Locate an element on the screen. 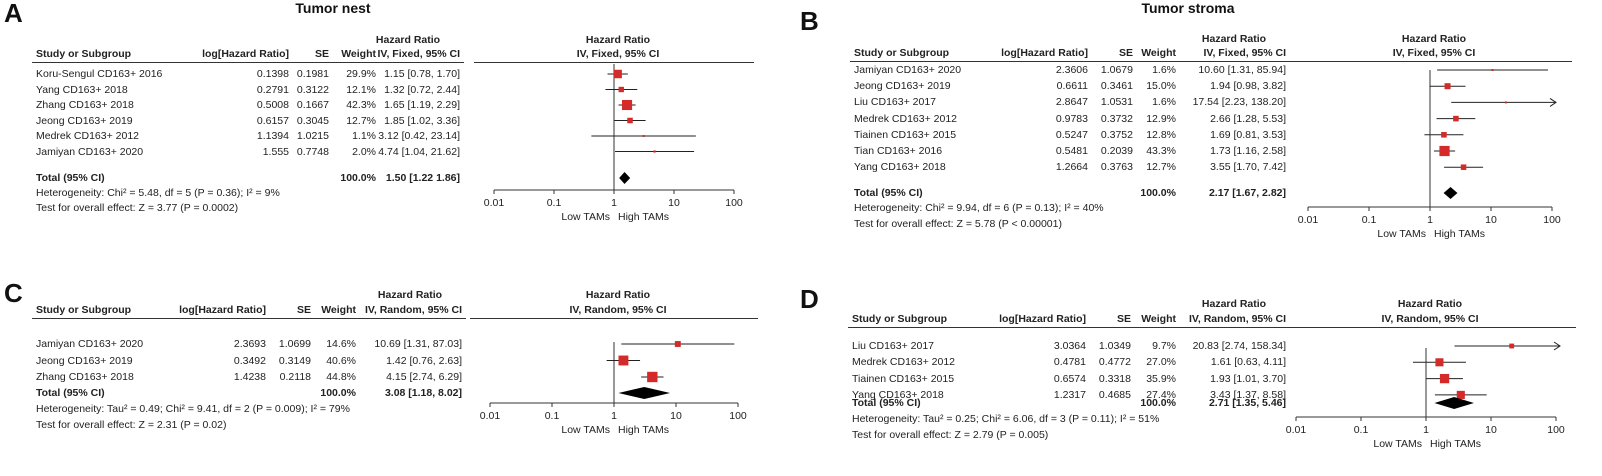  study-log-hr: 0.4781 is located at coordinates (1069, 362).